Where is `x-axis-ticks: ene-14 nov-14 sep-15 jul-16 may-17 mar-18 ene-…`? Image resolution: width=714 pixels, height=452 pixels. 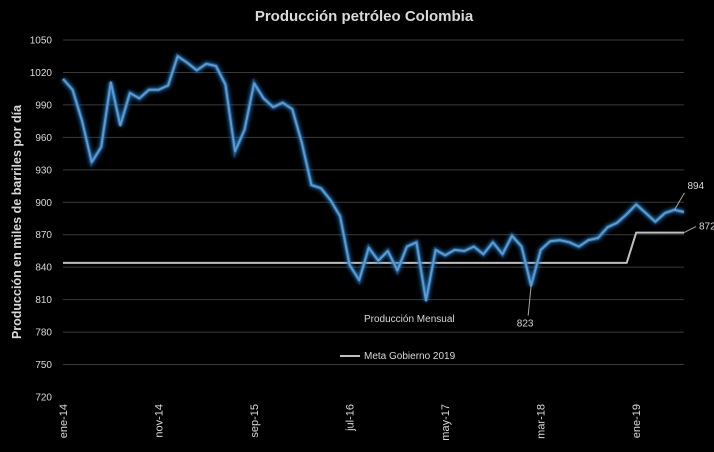 x-axis-ticks: ene-14 nov-14 sep-15 jul-16 may-17 mar-18 ene-… is located at coordinates (350, 422).